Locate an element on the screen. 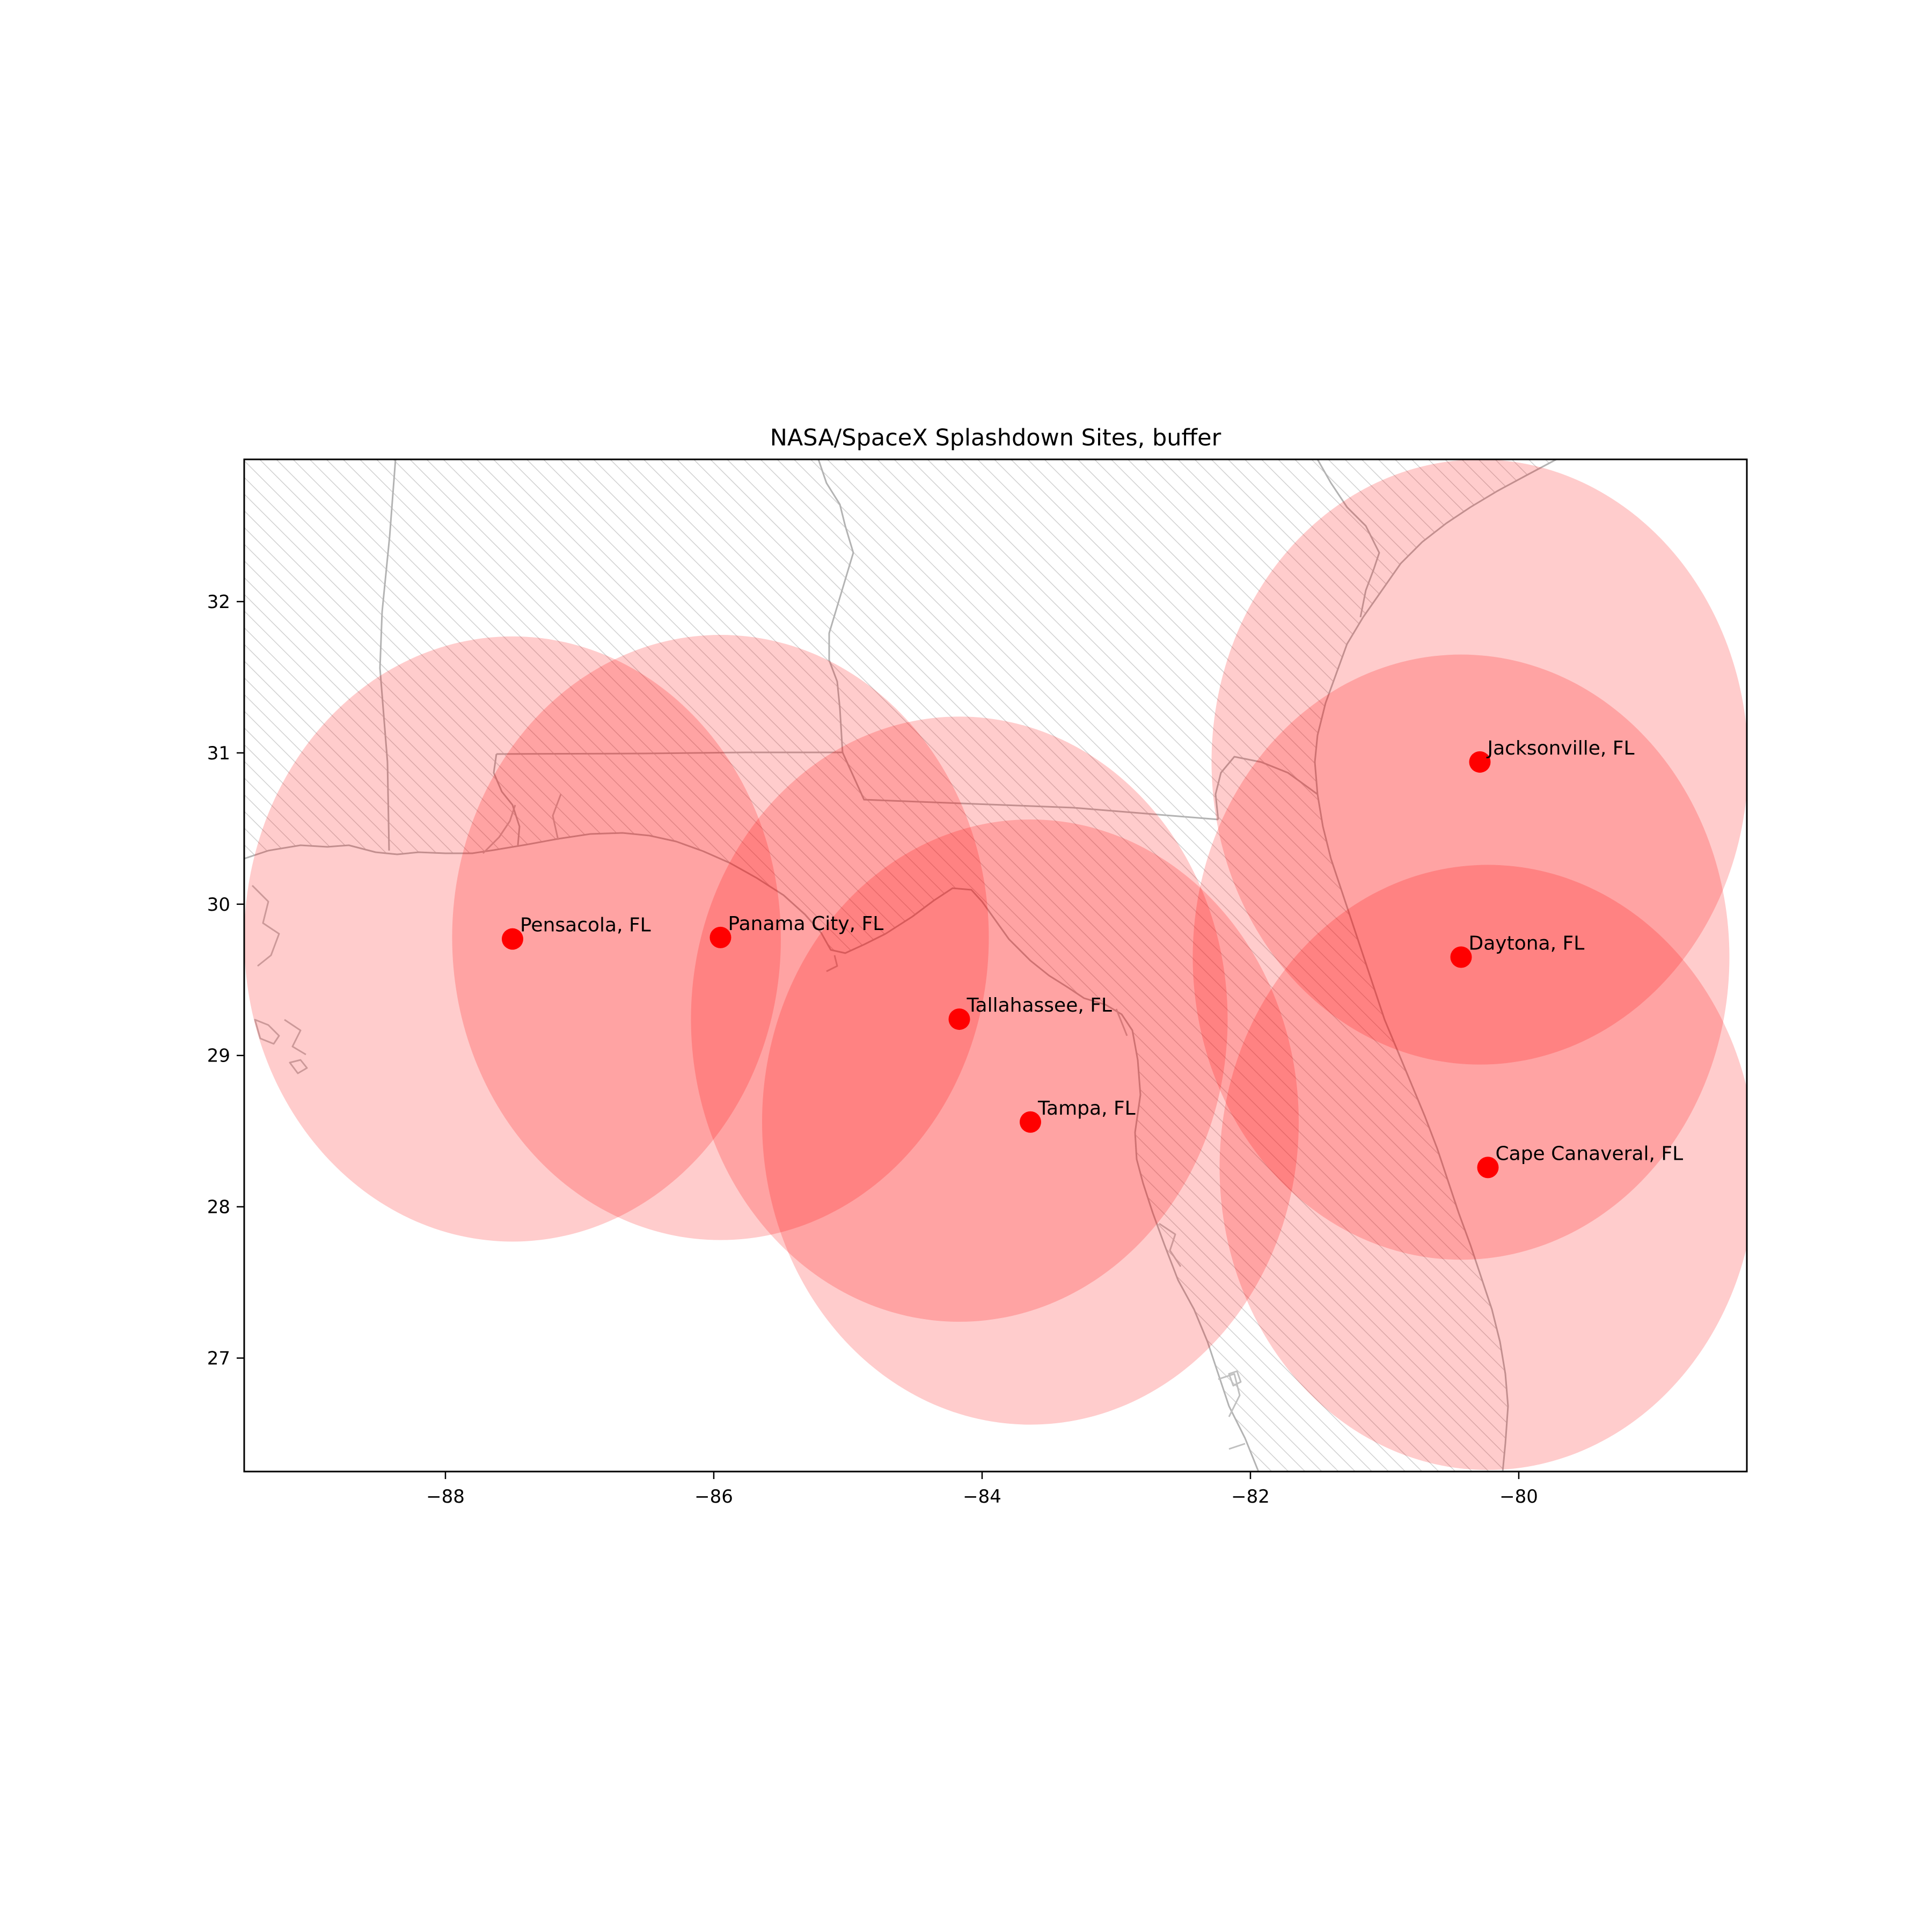 The image size is (1932, 1932). x-tick-label: −80 is located at coordinates (1518, 1496).